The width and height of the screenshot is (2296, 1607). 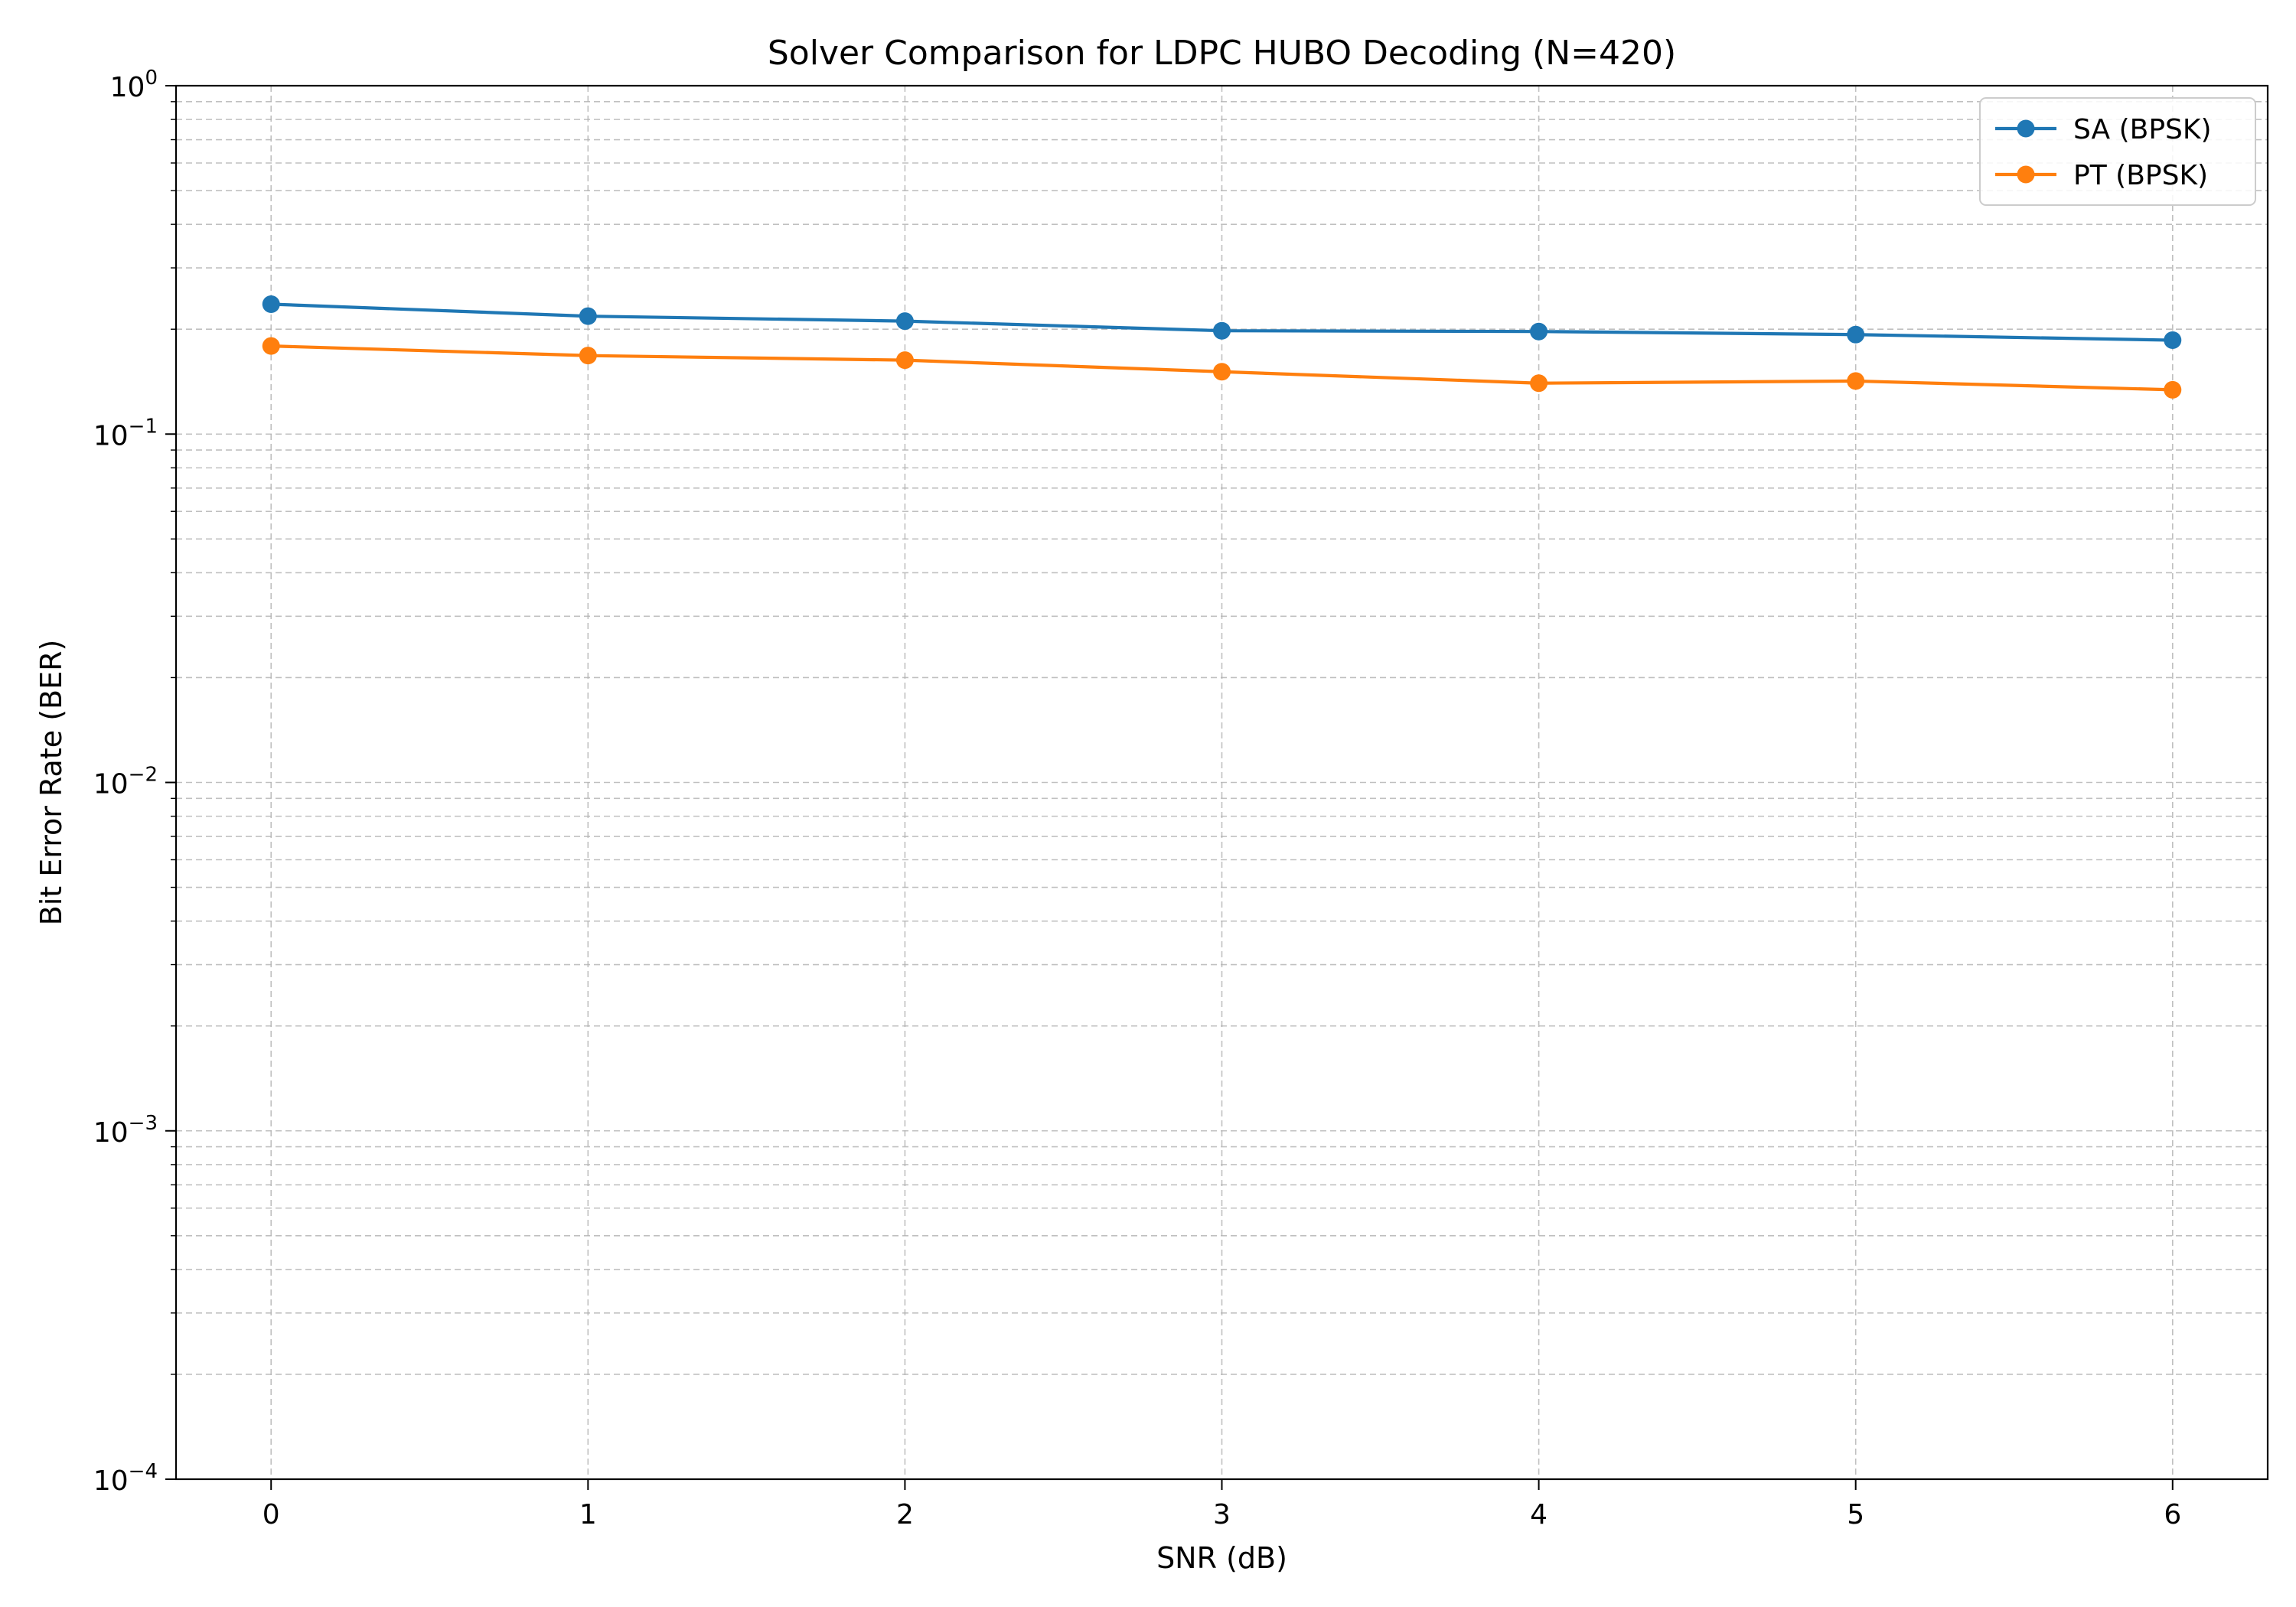 I want to click on x-axis-label: SNR (dB), so click(x=1221, y=1558).